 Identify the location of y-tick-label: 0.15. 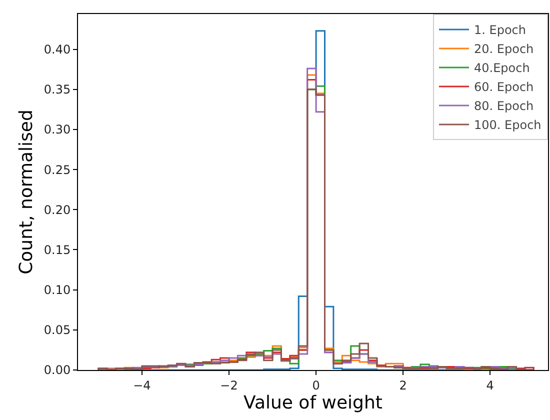
(57, 249).